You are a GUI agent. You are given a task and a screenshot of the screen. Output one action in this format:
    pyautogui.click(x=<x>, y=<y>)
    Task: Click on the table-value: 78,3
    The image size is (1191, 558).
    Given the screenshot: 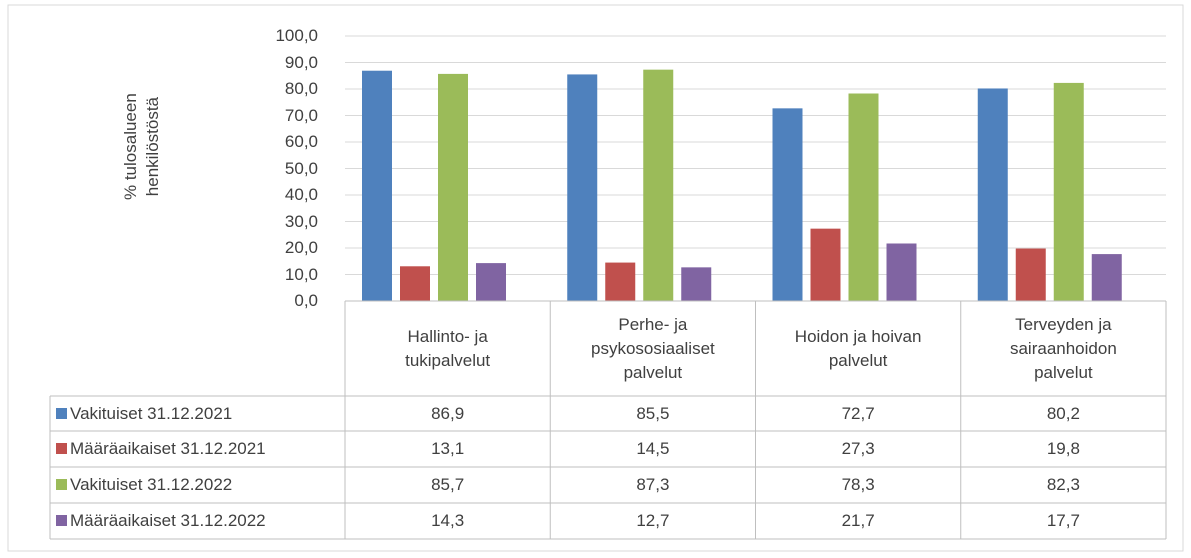 What is the action you would take?
    pyautogui.click(x=858, y=484)
    